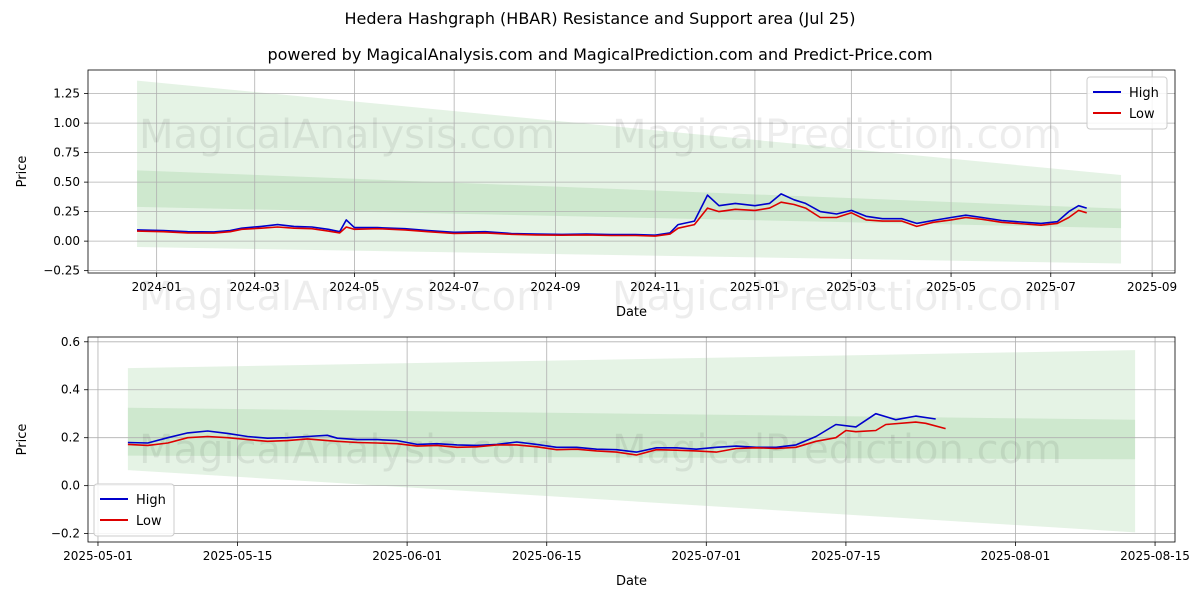 This screenshot has height=600, width=1200. What do you see at coordinates (66, 241) in the screenshot?
I see `y-tick-label: 0.00` at bounding box center [66, 241].